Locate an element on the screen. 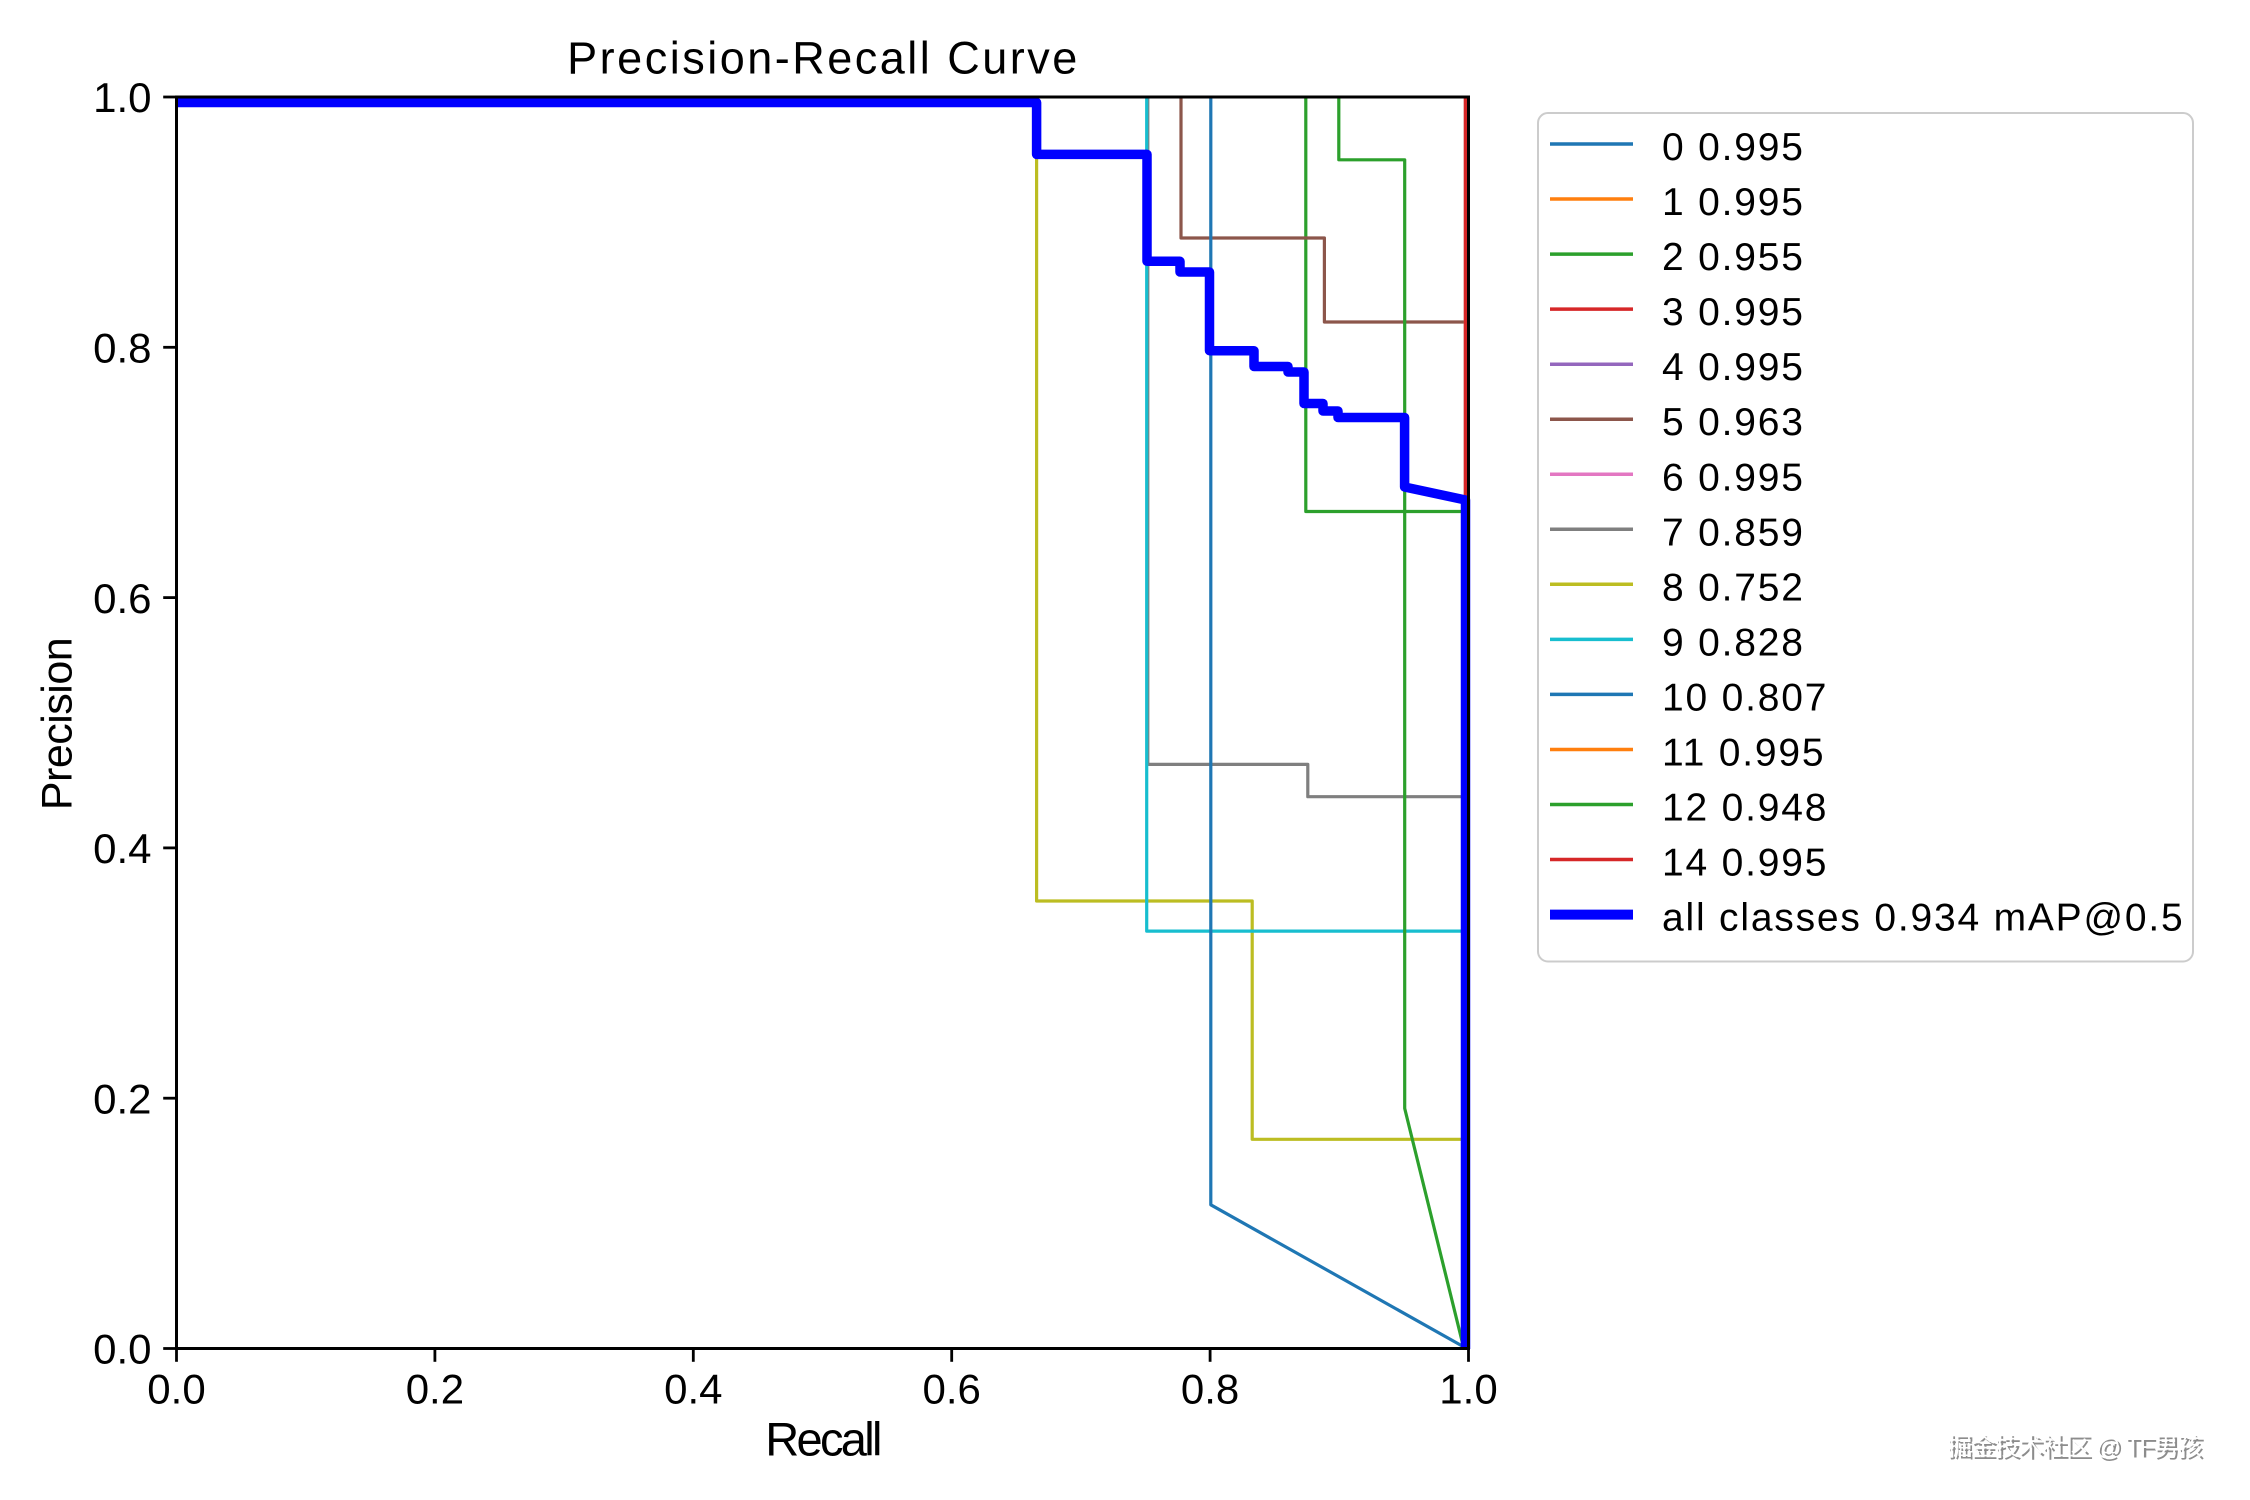  svg-text: 11 0.995 is located at coordinates (1743, 753).